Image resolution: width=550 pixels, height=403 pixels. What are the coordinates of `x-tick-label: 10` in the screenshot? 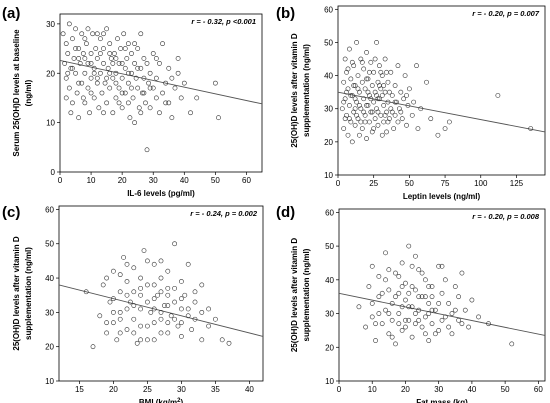 It's located at (372, 389).